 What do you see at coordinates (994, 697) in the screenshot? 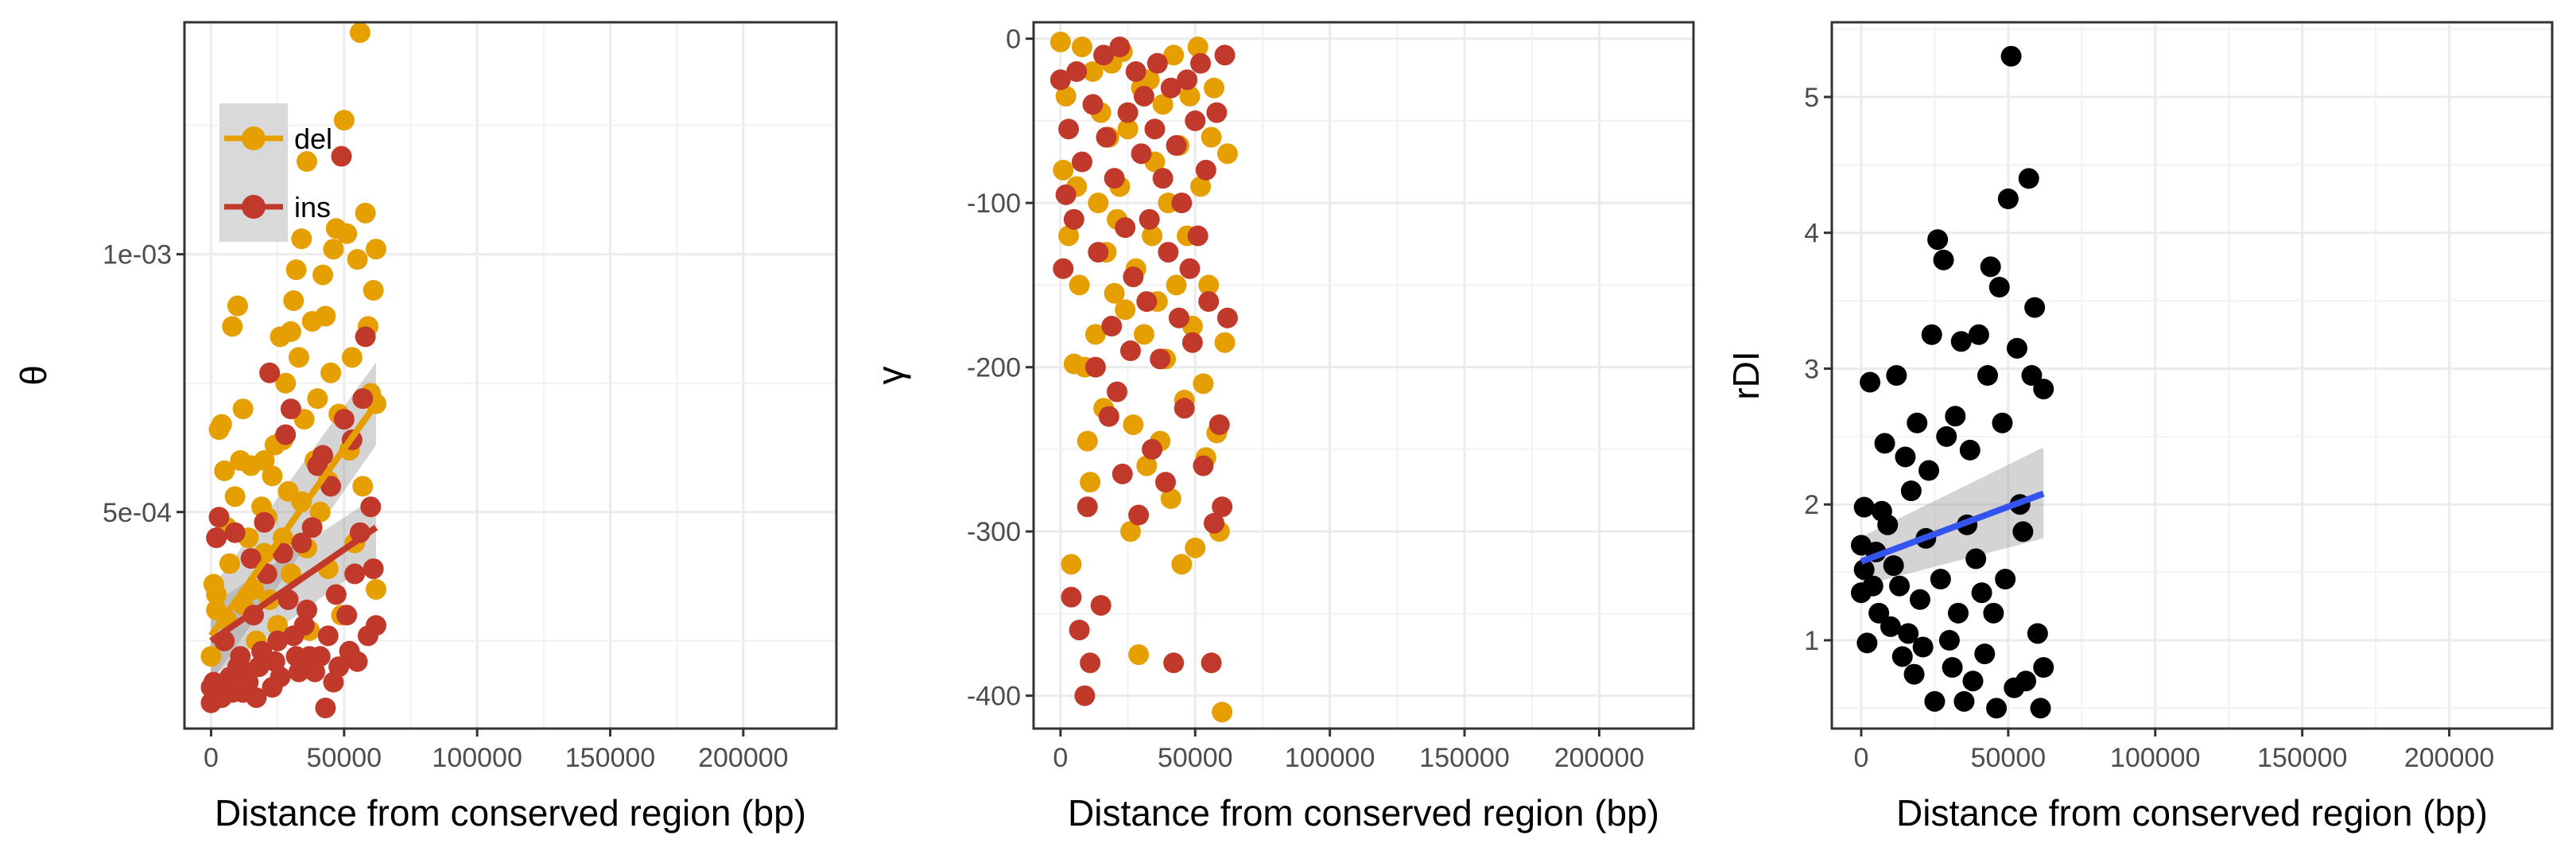
I see `y-tick-label: -400` at bounding box center [994, 697].